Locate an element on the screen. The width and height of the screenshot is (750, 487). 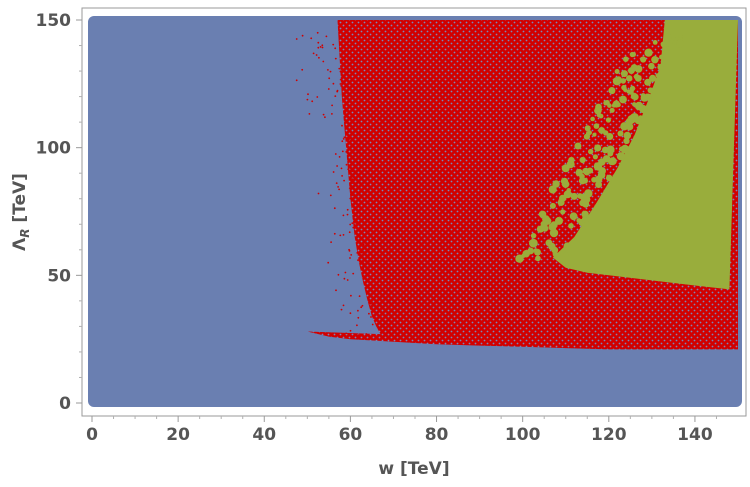
y-tick-label: 100 is located at coordinates (54, 149).